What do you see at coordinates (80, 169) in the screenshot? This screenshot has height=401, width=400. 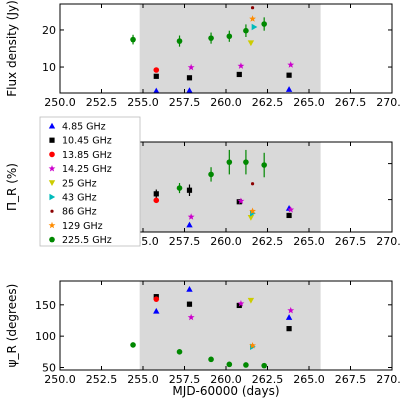 I see `legend-entry: 14.25 GHz` at bounding box center [80, 169].